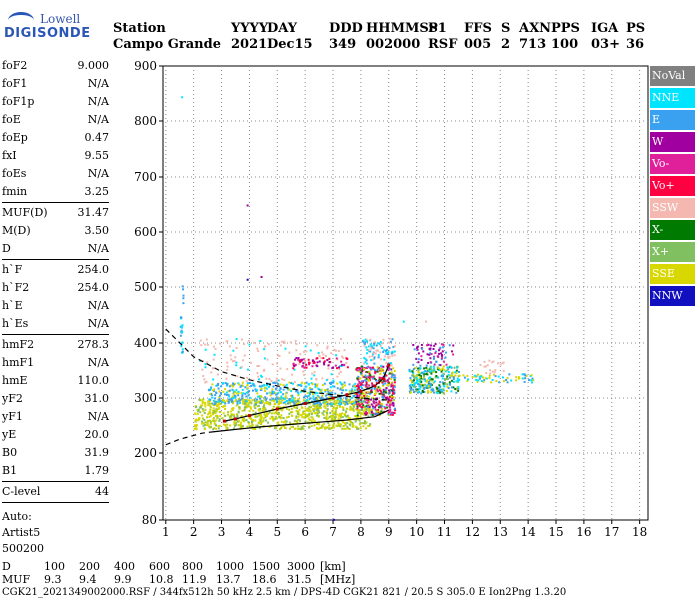 The width and height of the screenshot is (700, 600). What do you see at coordinates (500, 532) in the screenshot?
I see `x-tick-label: 13` at bounding box center [500, 532].